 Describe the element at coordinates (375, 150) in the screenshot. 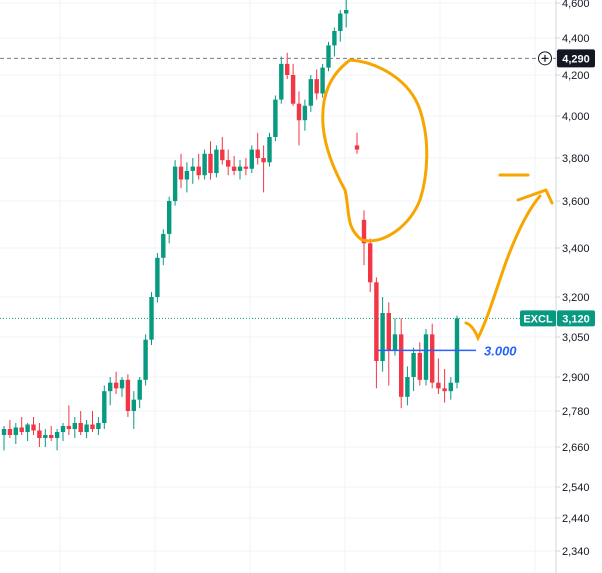

I see `annotation-circle` at that location.